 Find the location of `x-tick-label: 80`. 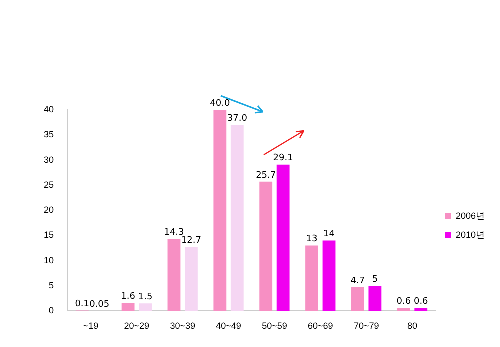

x-tick-label: 80 is located at coordinates (413, 326).